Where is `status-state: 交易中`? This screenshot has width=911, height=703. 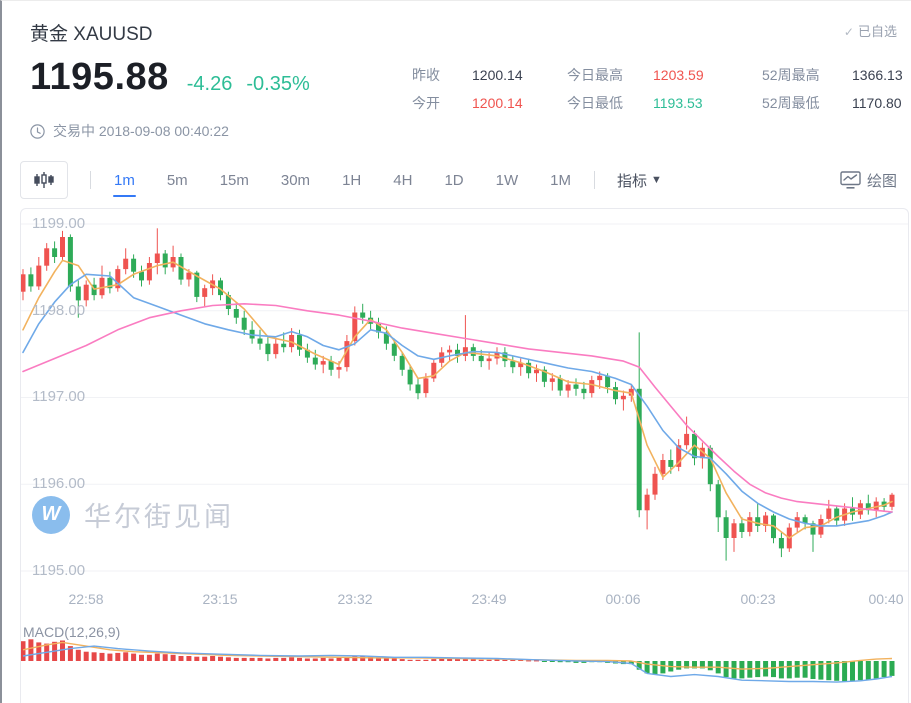
status-state: 交易中 is located at coordinates (74, 131).